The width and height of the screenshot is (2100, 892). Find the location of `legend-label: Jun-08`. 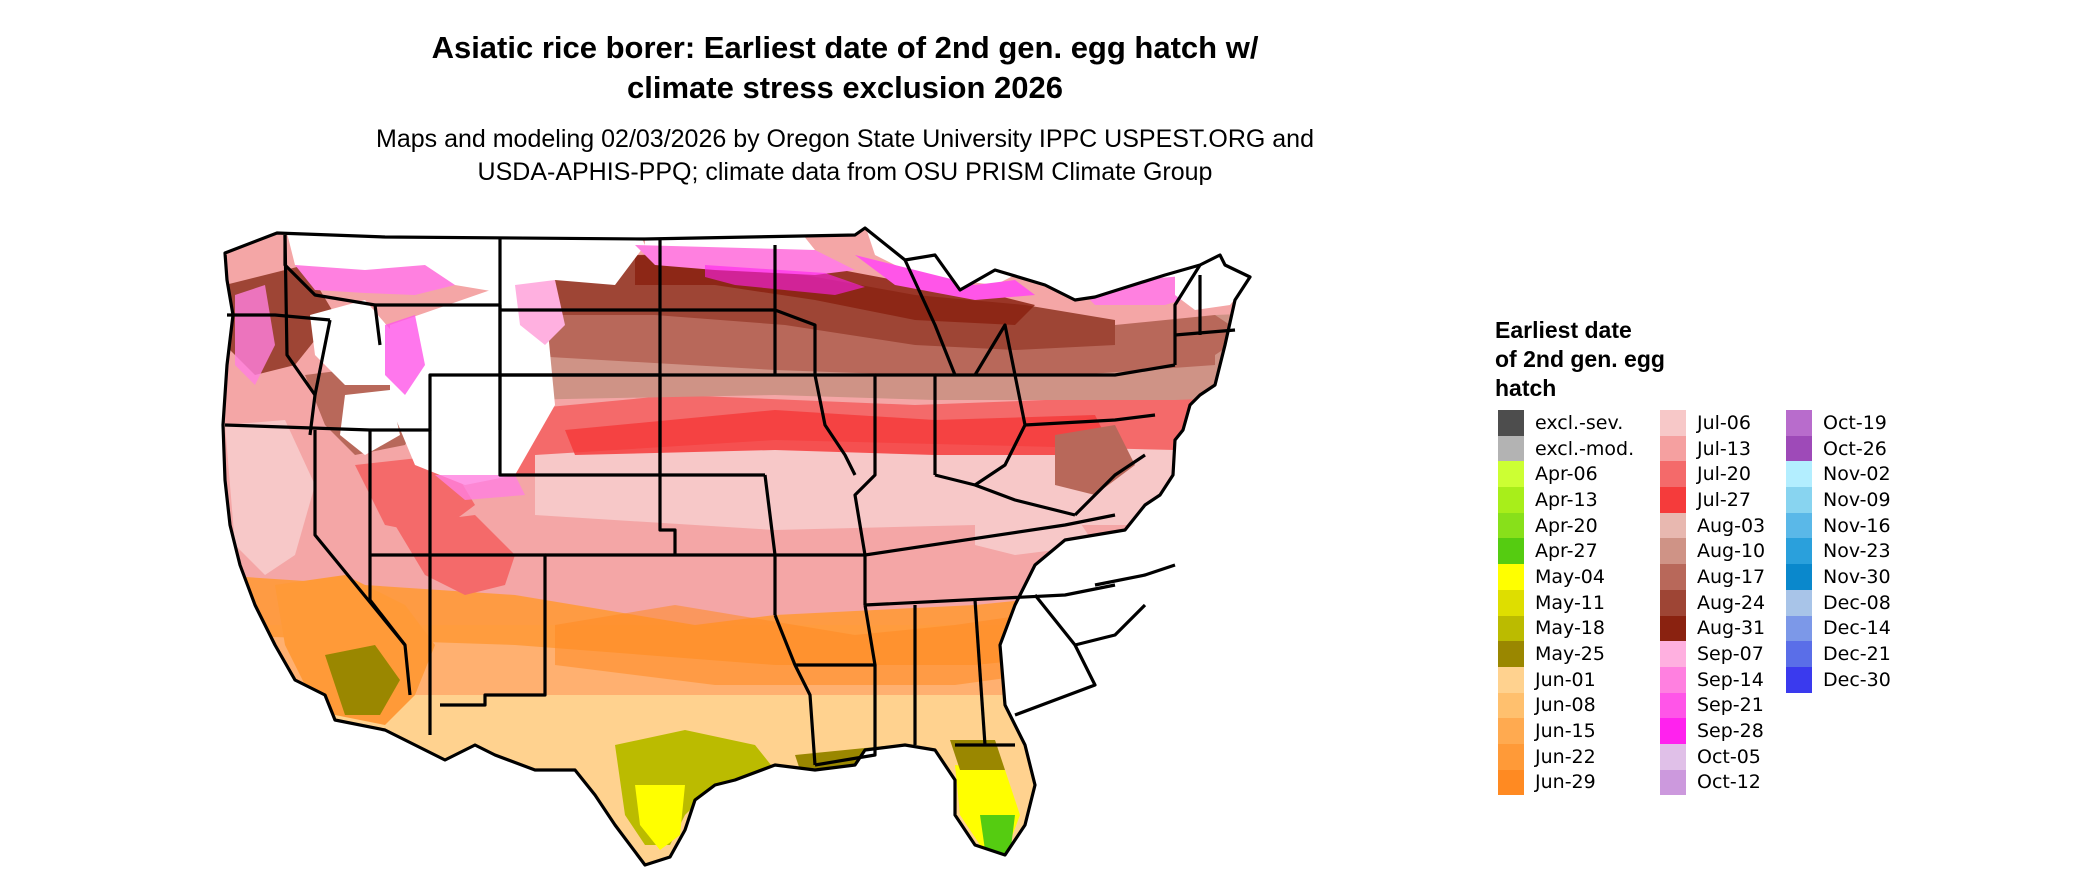

legend-label: Jun-08 is located at coordinates (1565, 705).